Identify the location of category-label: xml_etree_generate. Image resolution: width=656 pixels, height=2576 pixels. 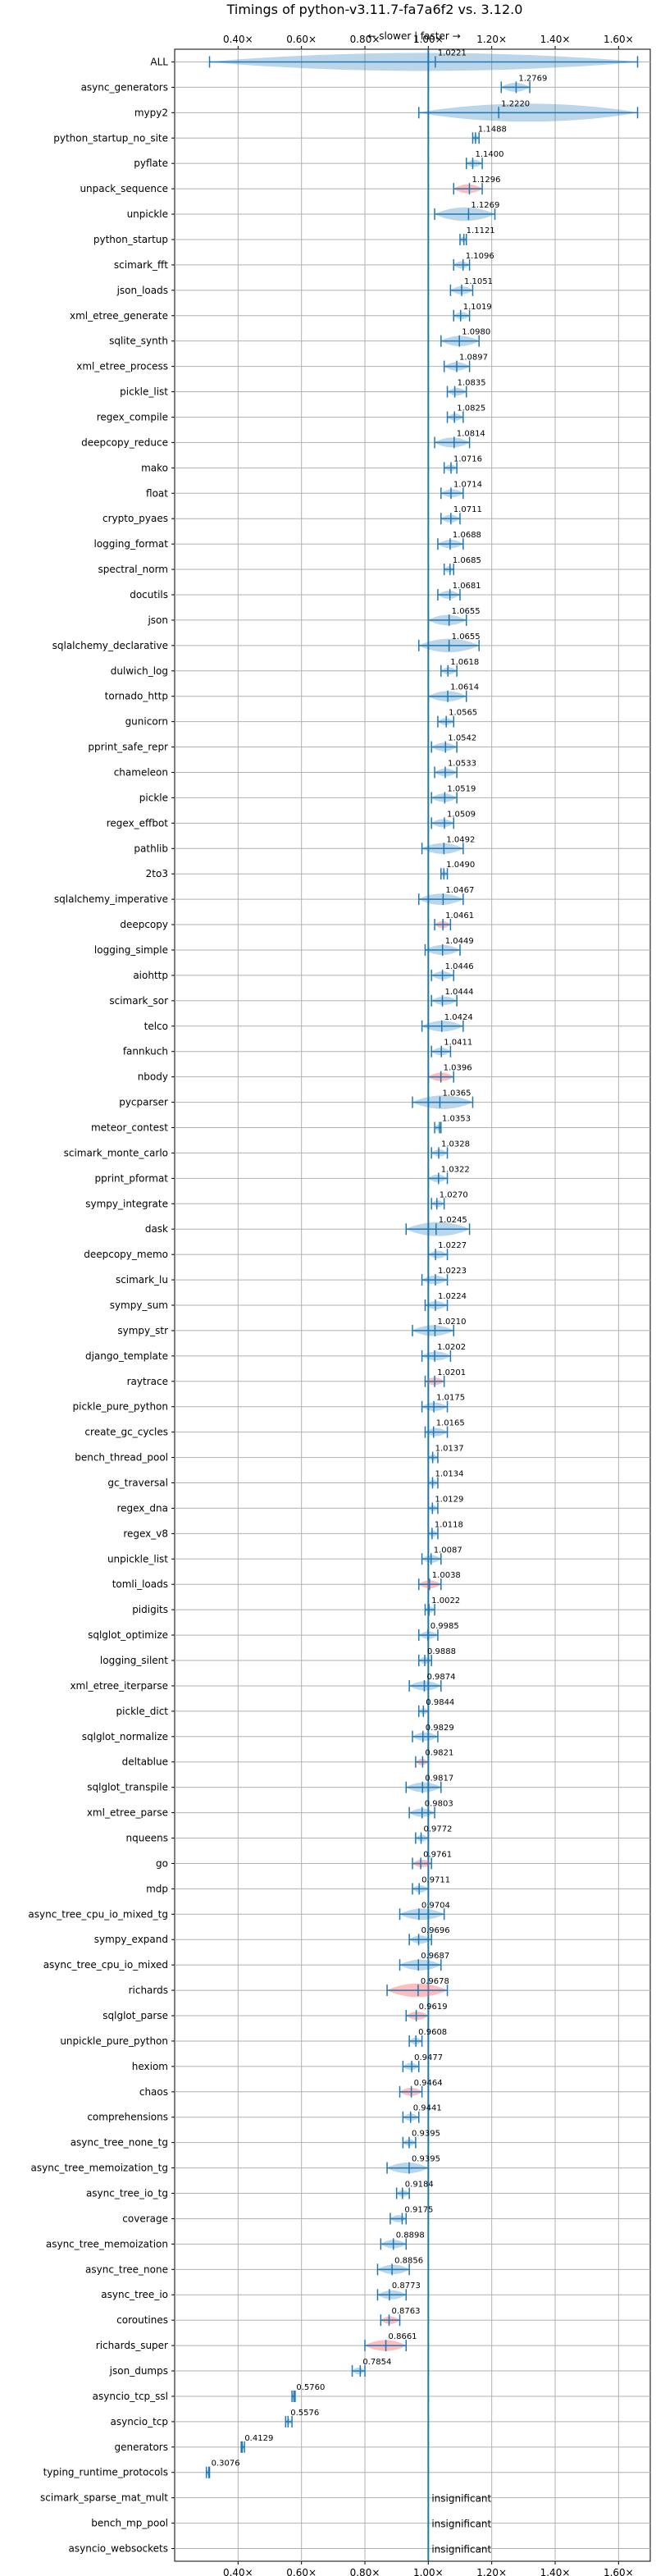
(119, 316).